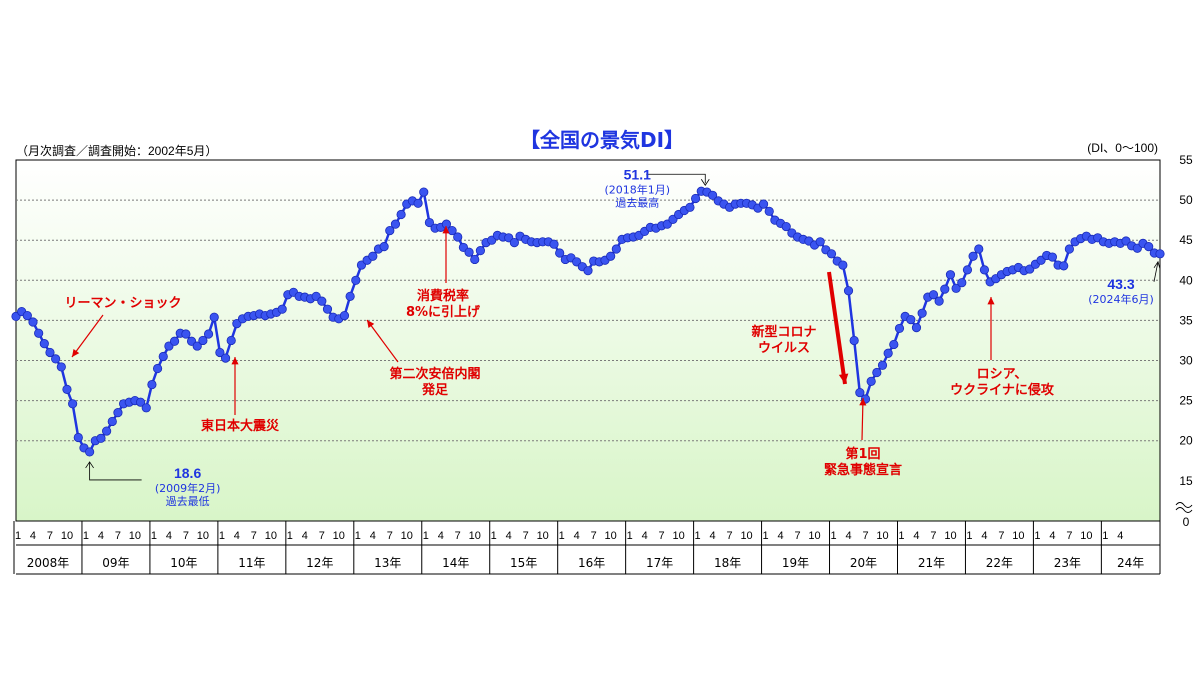 The image size is (1200, 700). Describe the element at coordinates (1186, 200) in the screenshot. I see `y-tick-label: 50` at that location.